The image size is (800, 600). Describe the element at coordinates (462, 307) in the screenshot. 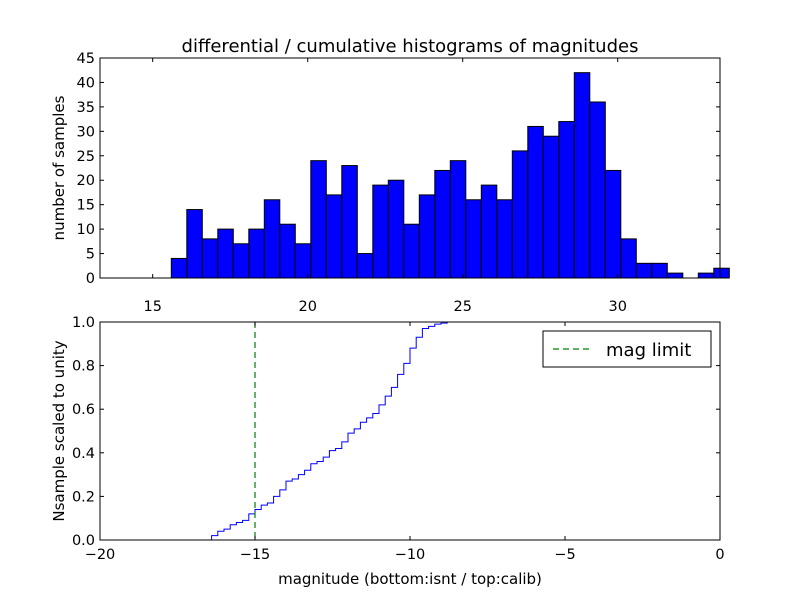

I see `x-tick-label: 25` at that location.